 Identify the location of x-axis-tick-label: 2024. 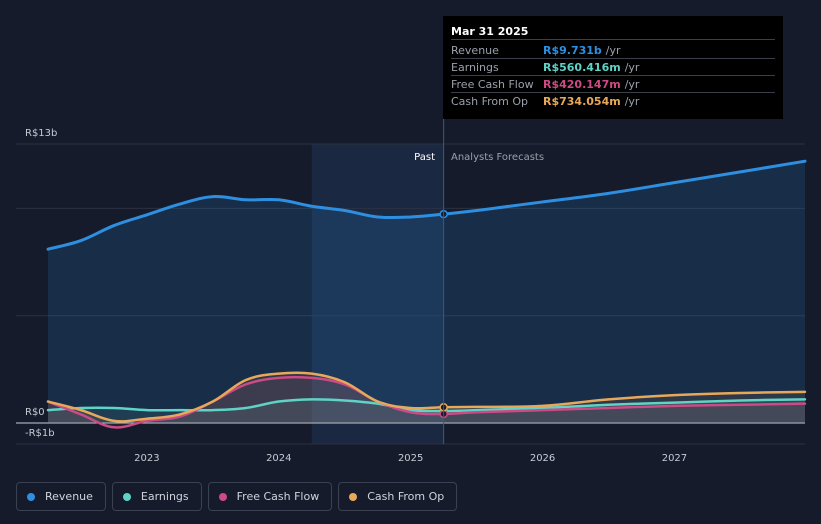
(278, 458).